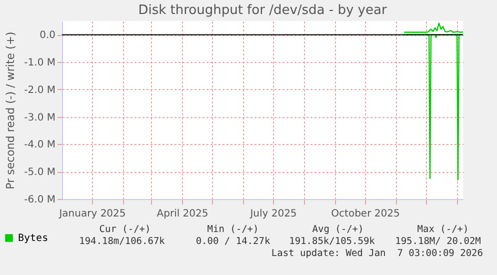 The height and width of the screenshot is (275, 497). What do you see at coordinates (40, 63) in the screenshot?
I see `y-tick-label: -1.0 M` at bounding box center [40, 63].